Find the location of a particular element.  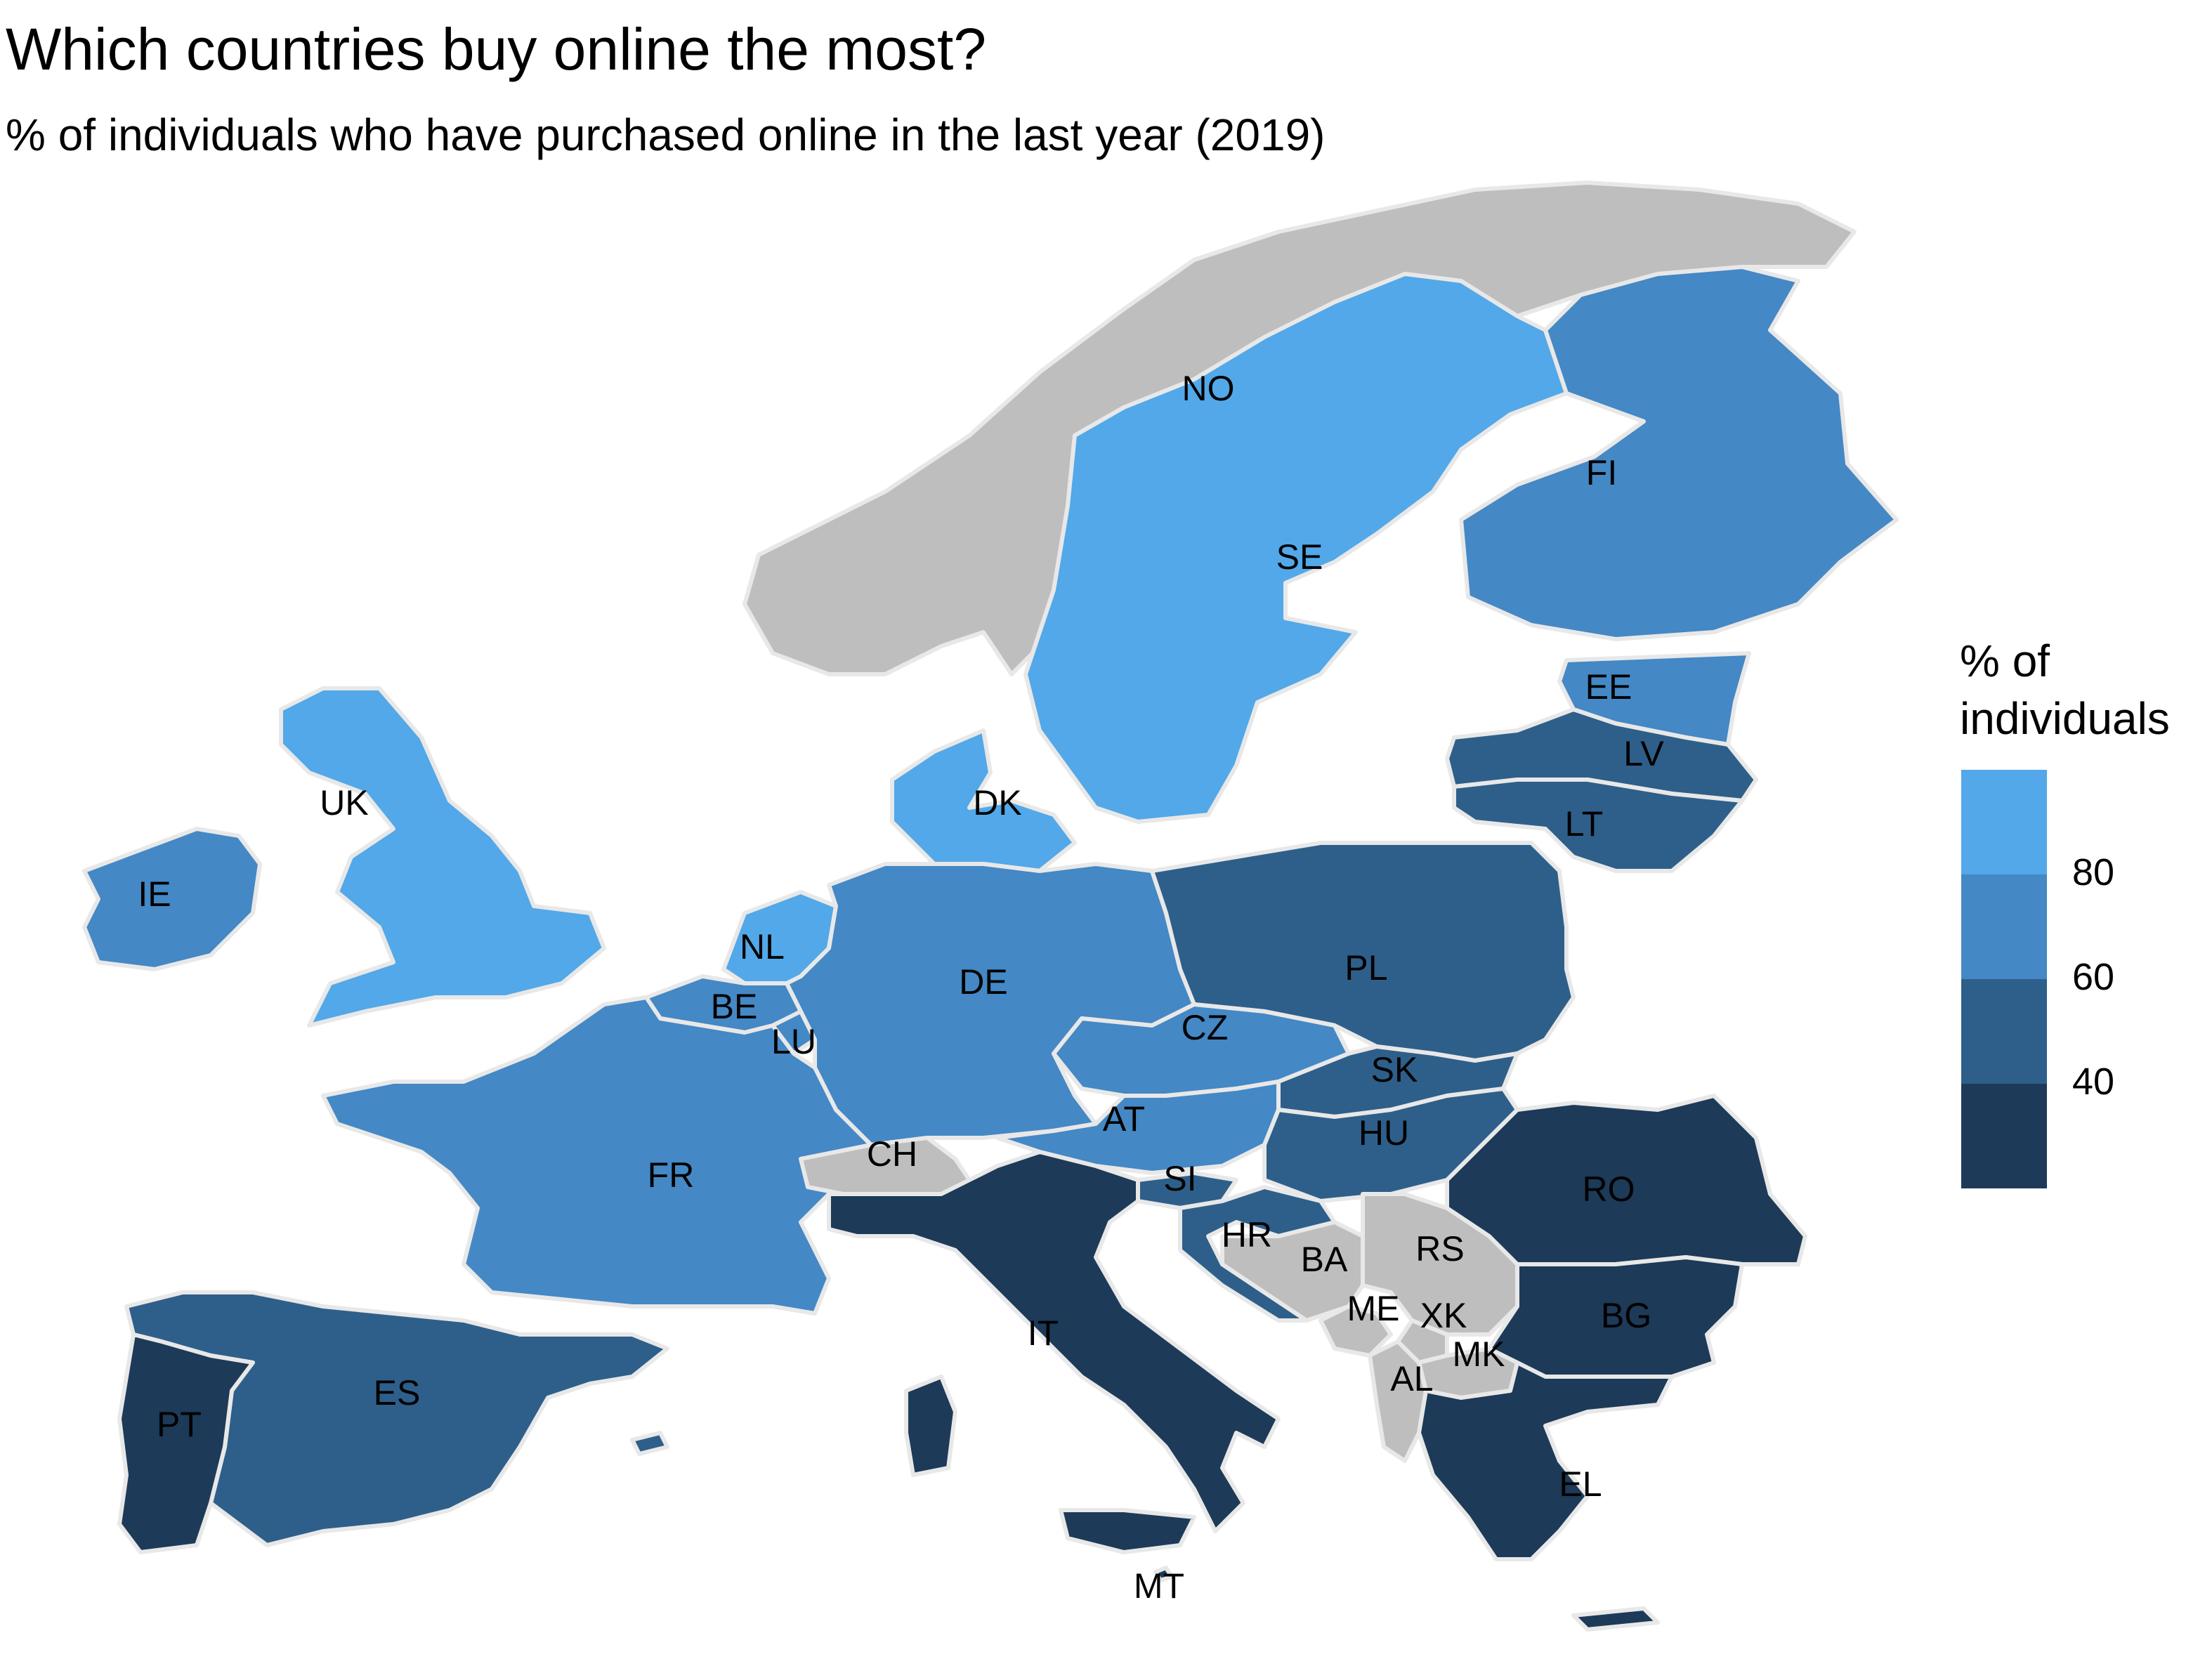

country-label-al: AL is located at coordinates (1411, 1378).